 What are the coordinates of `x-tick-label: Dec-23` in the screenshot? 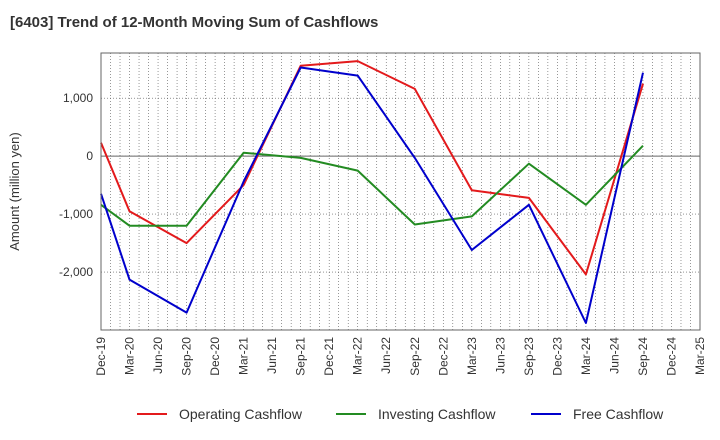 It's located at (557, 356).